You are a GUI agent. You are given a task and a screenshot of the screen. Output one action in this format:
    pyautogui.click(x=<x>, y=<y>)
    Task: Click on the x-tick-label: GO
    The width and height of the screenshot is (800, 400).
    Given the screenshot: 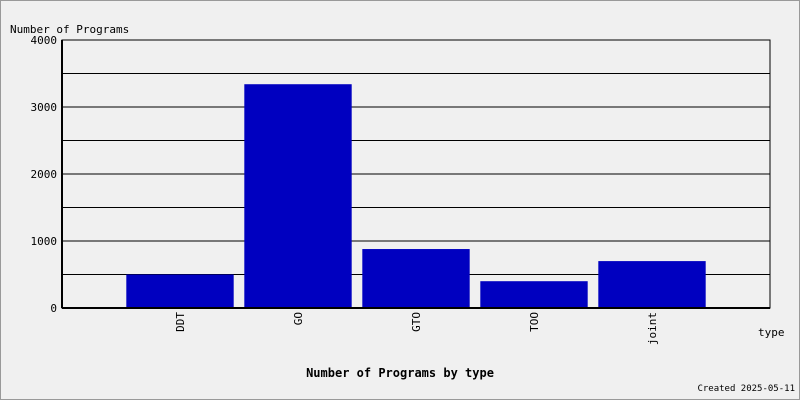 What is the action you would take?
    pyautogui.click(x=298, y=318)
    